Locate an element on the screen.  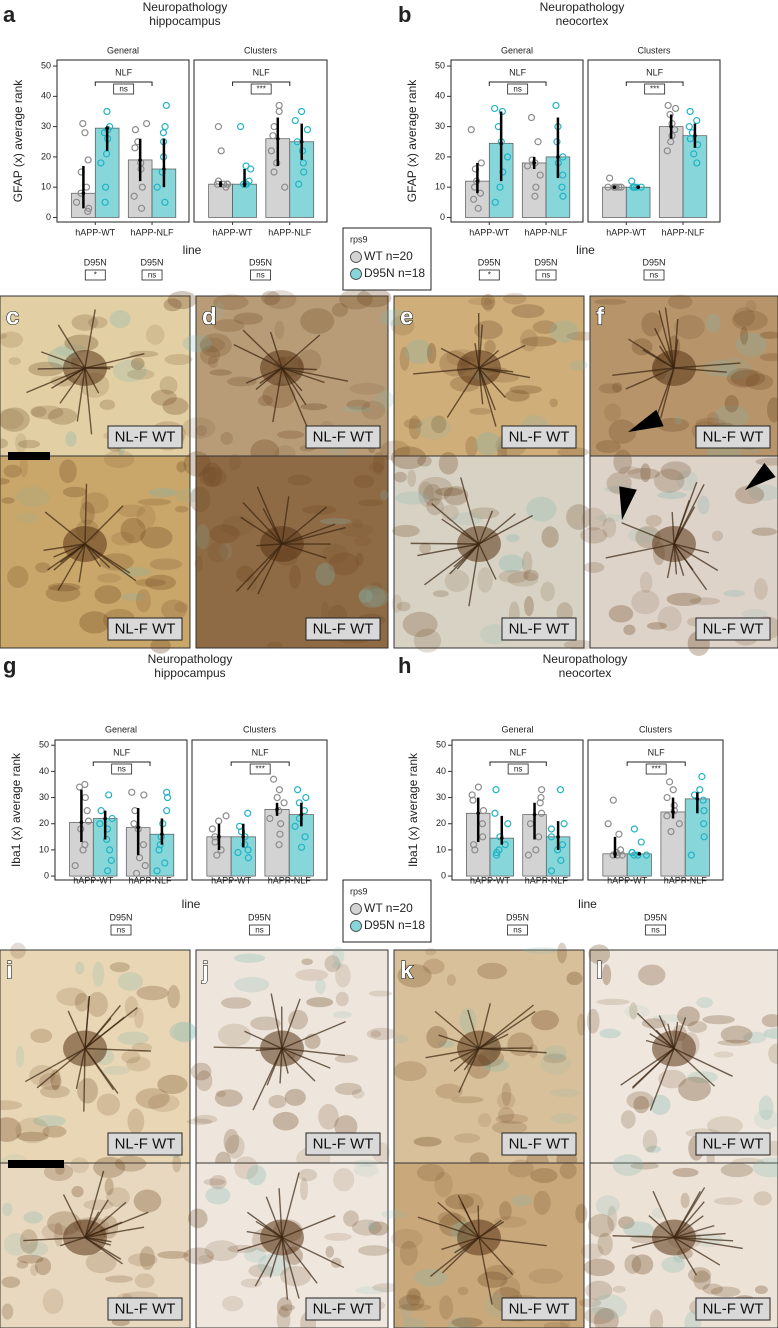
panel-letter: j is located at coordinates (205, 970).